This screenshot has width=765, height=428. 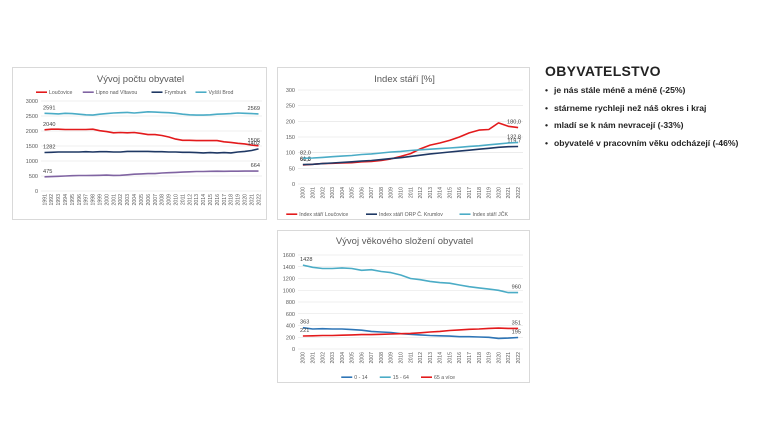 What do you see at coordinates (246, 200) in the screenshot?
I see `x-tick-label: 2020` at bounding box center [246, 200].